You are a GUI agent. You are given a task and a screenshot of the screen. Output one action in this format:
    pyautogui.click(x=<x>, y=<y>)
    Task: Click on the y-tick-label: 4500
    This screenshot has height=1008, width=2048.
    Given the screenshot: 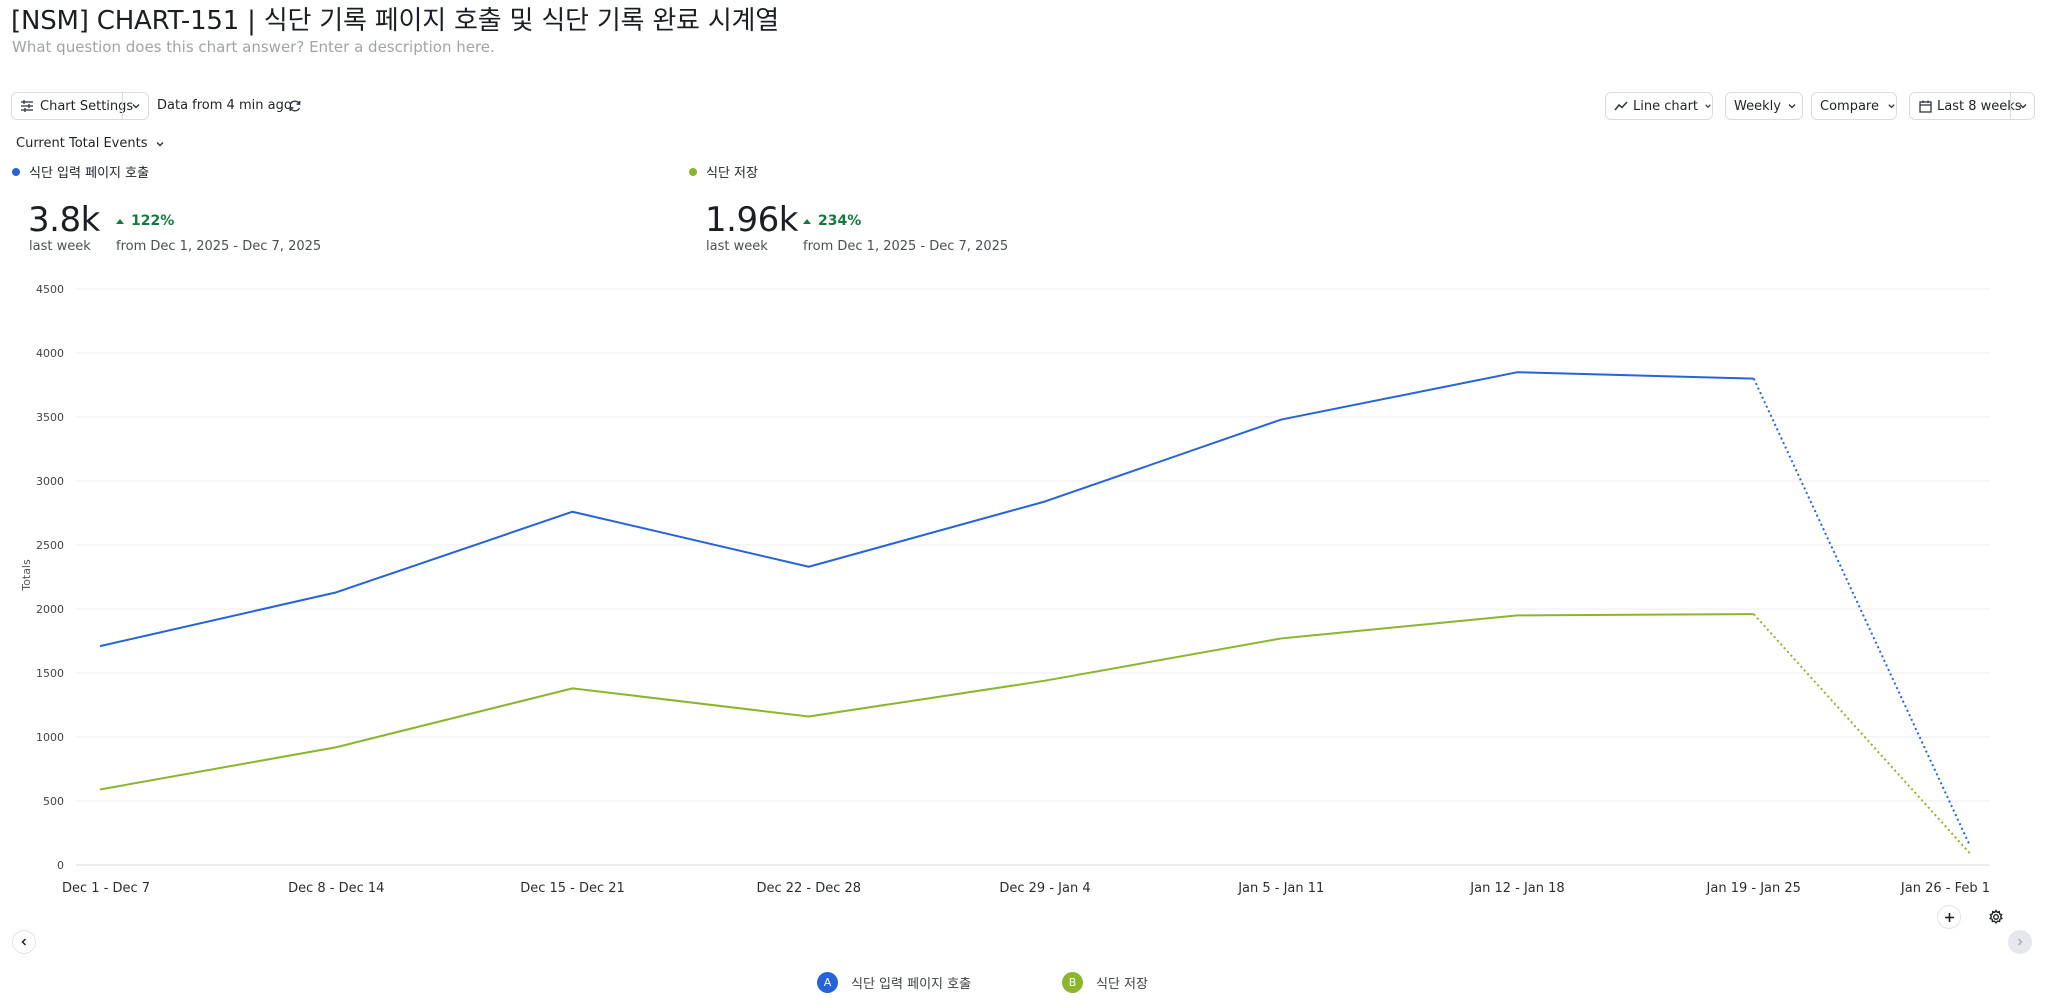 What is the action you would take?
    pyautogui.click(x=50, y=289)
    